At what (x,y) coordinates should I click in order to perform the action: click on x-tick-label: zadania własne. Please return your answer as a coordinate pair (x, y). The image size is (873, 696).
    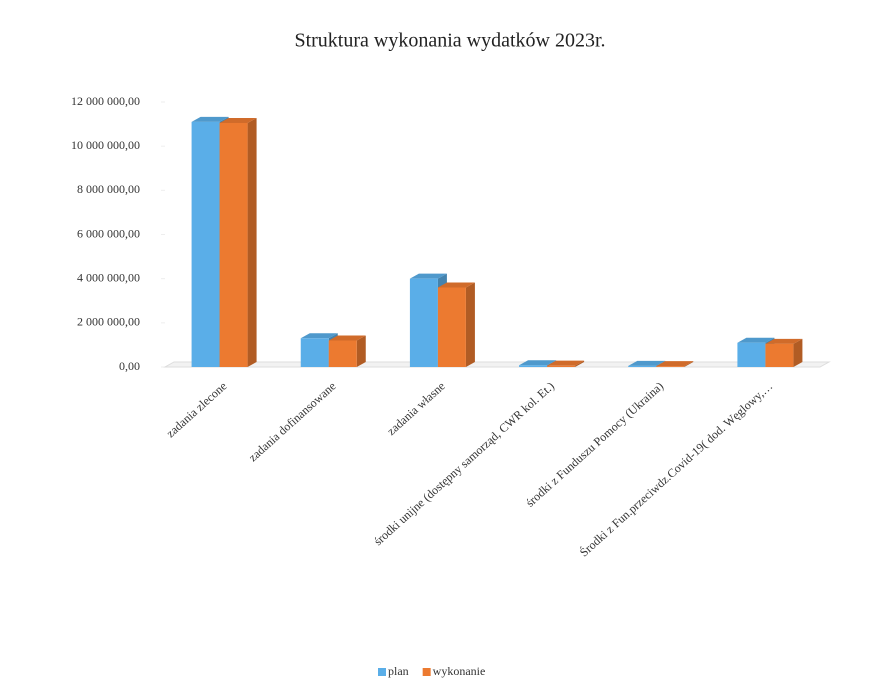
    Looking at the image, I should click on (416, 408).